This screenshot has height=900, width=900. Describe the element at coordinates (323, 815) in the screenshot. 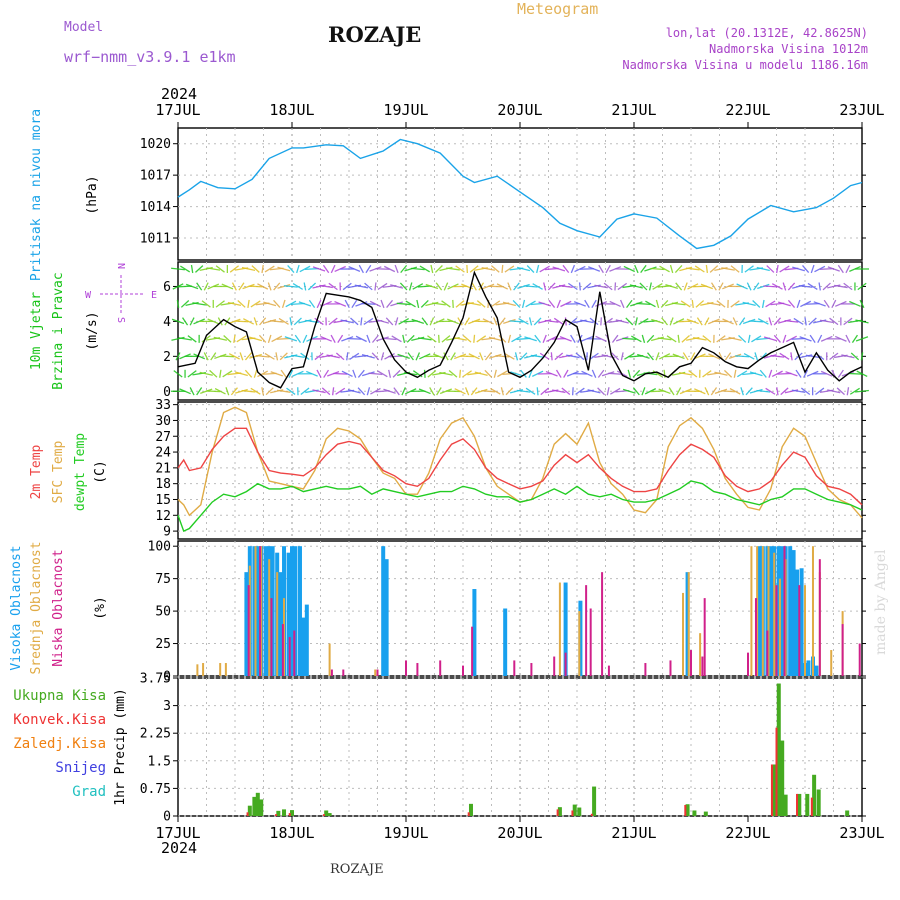

I see `precip-conv-bar` at that location.